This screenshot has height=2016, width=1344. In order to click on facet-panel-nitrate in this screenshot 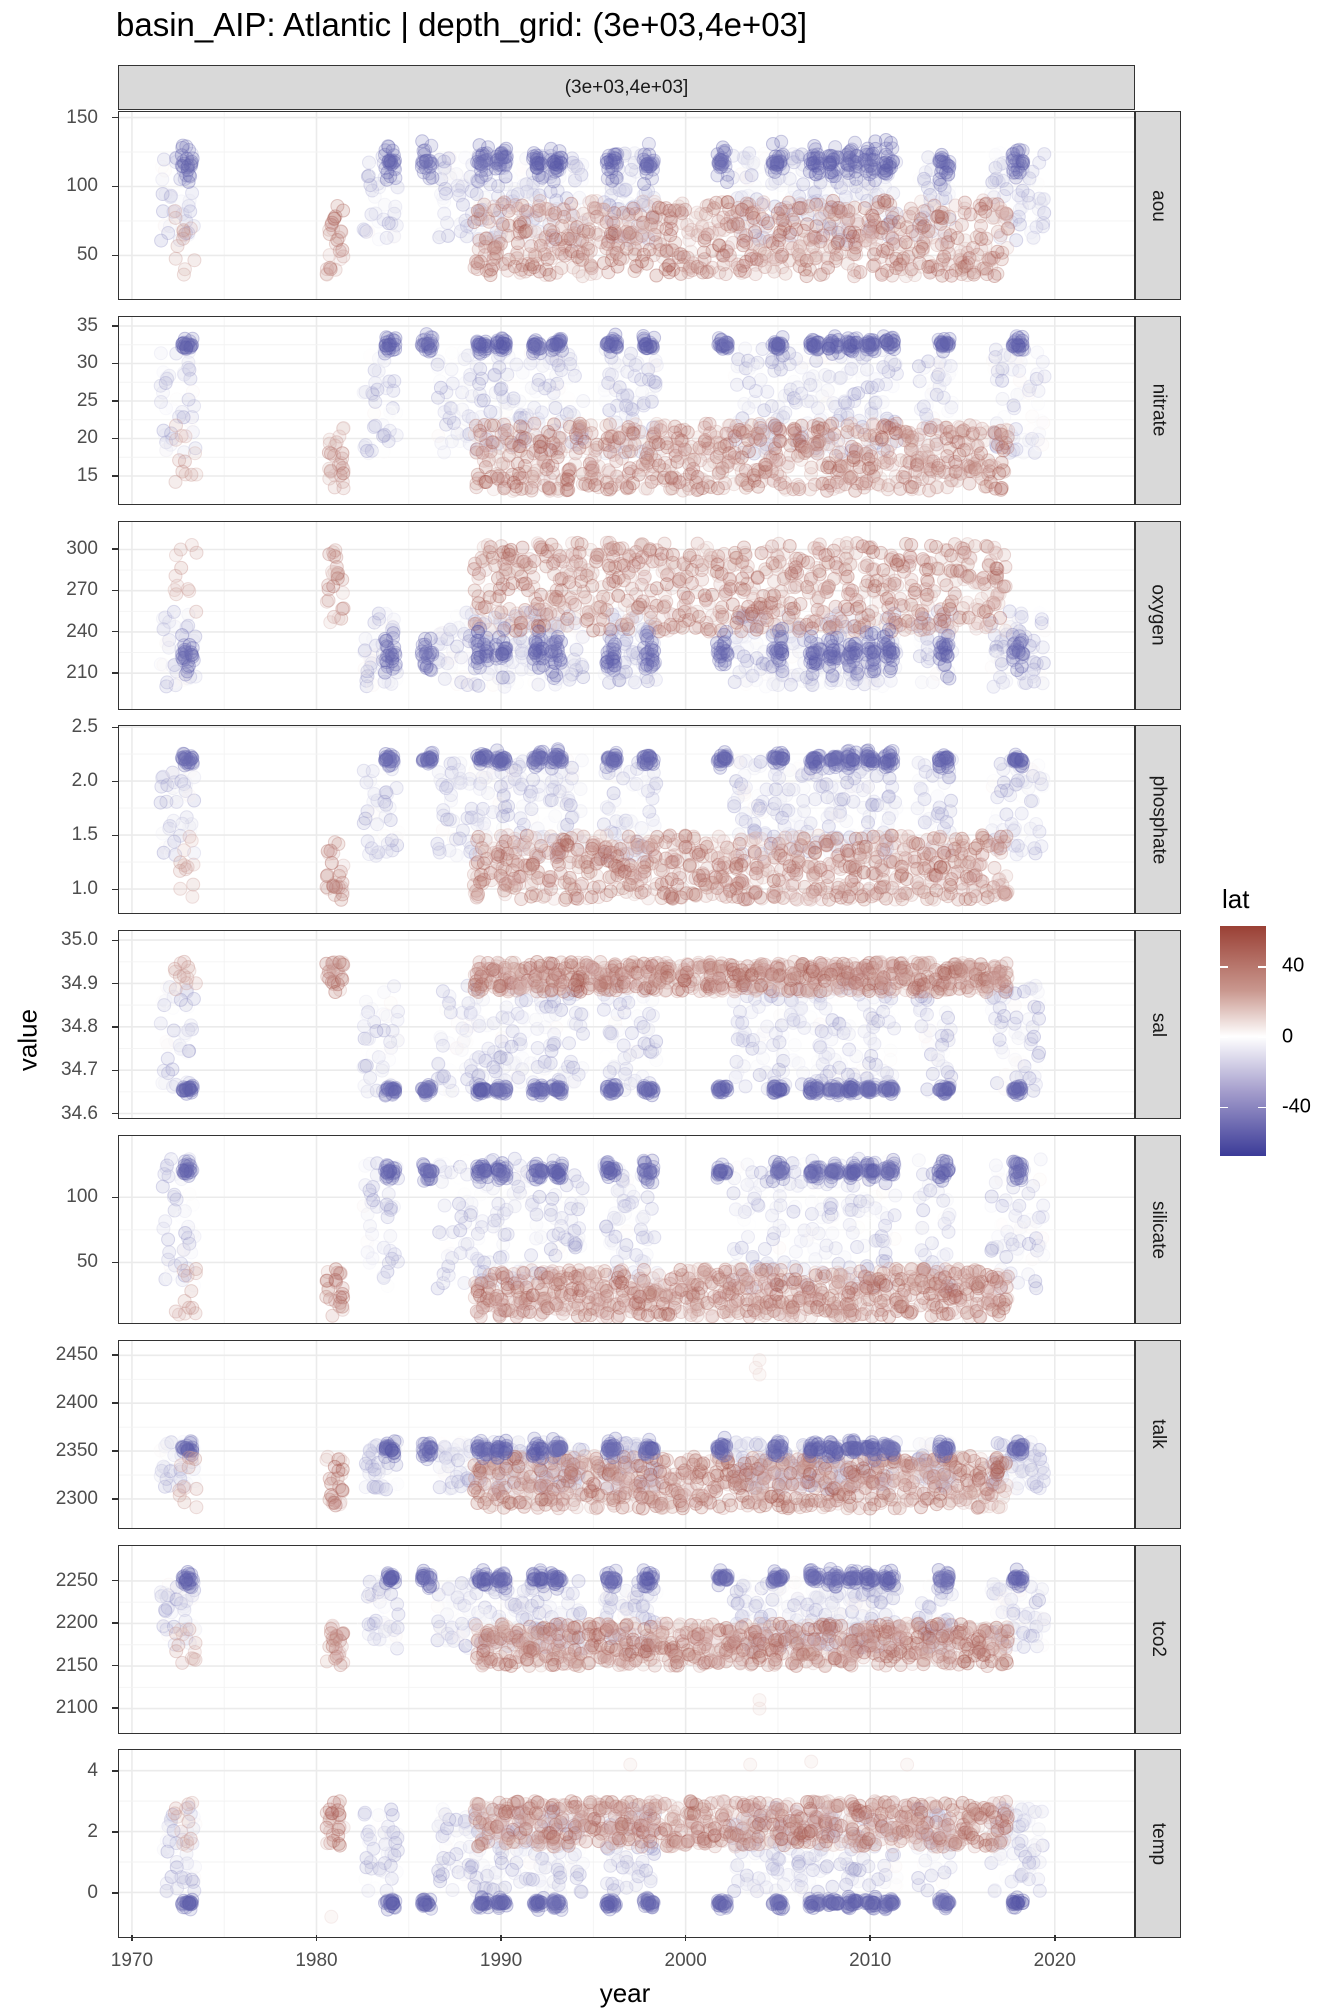, I will do `click(626, 410)`.